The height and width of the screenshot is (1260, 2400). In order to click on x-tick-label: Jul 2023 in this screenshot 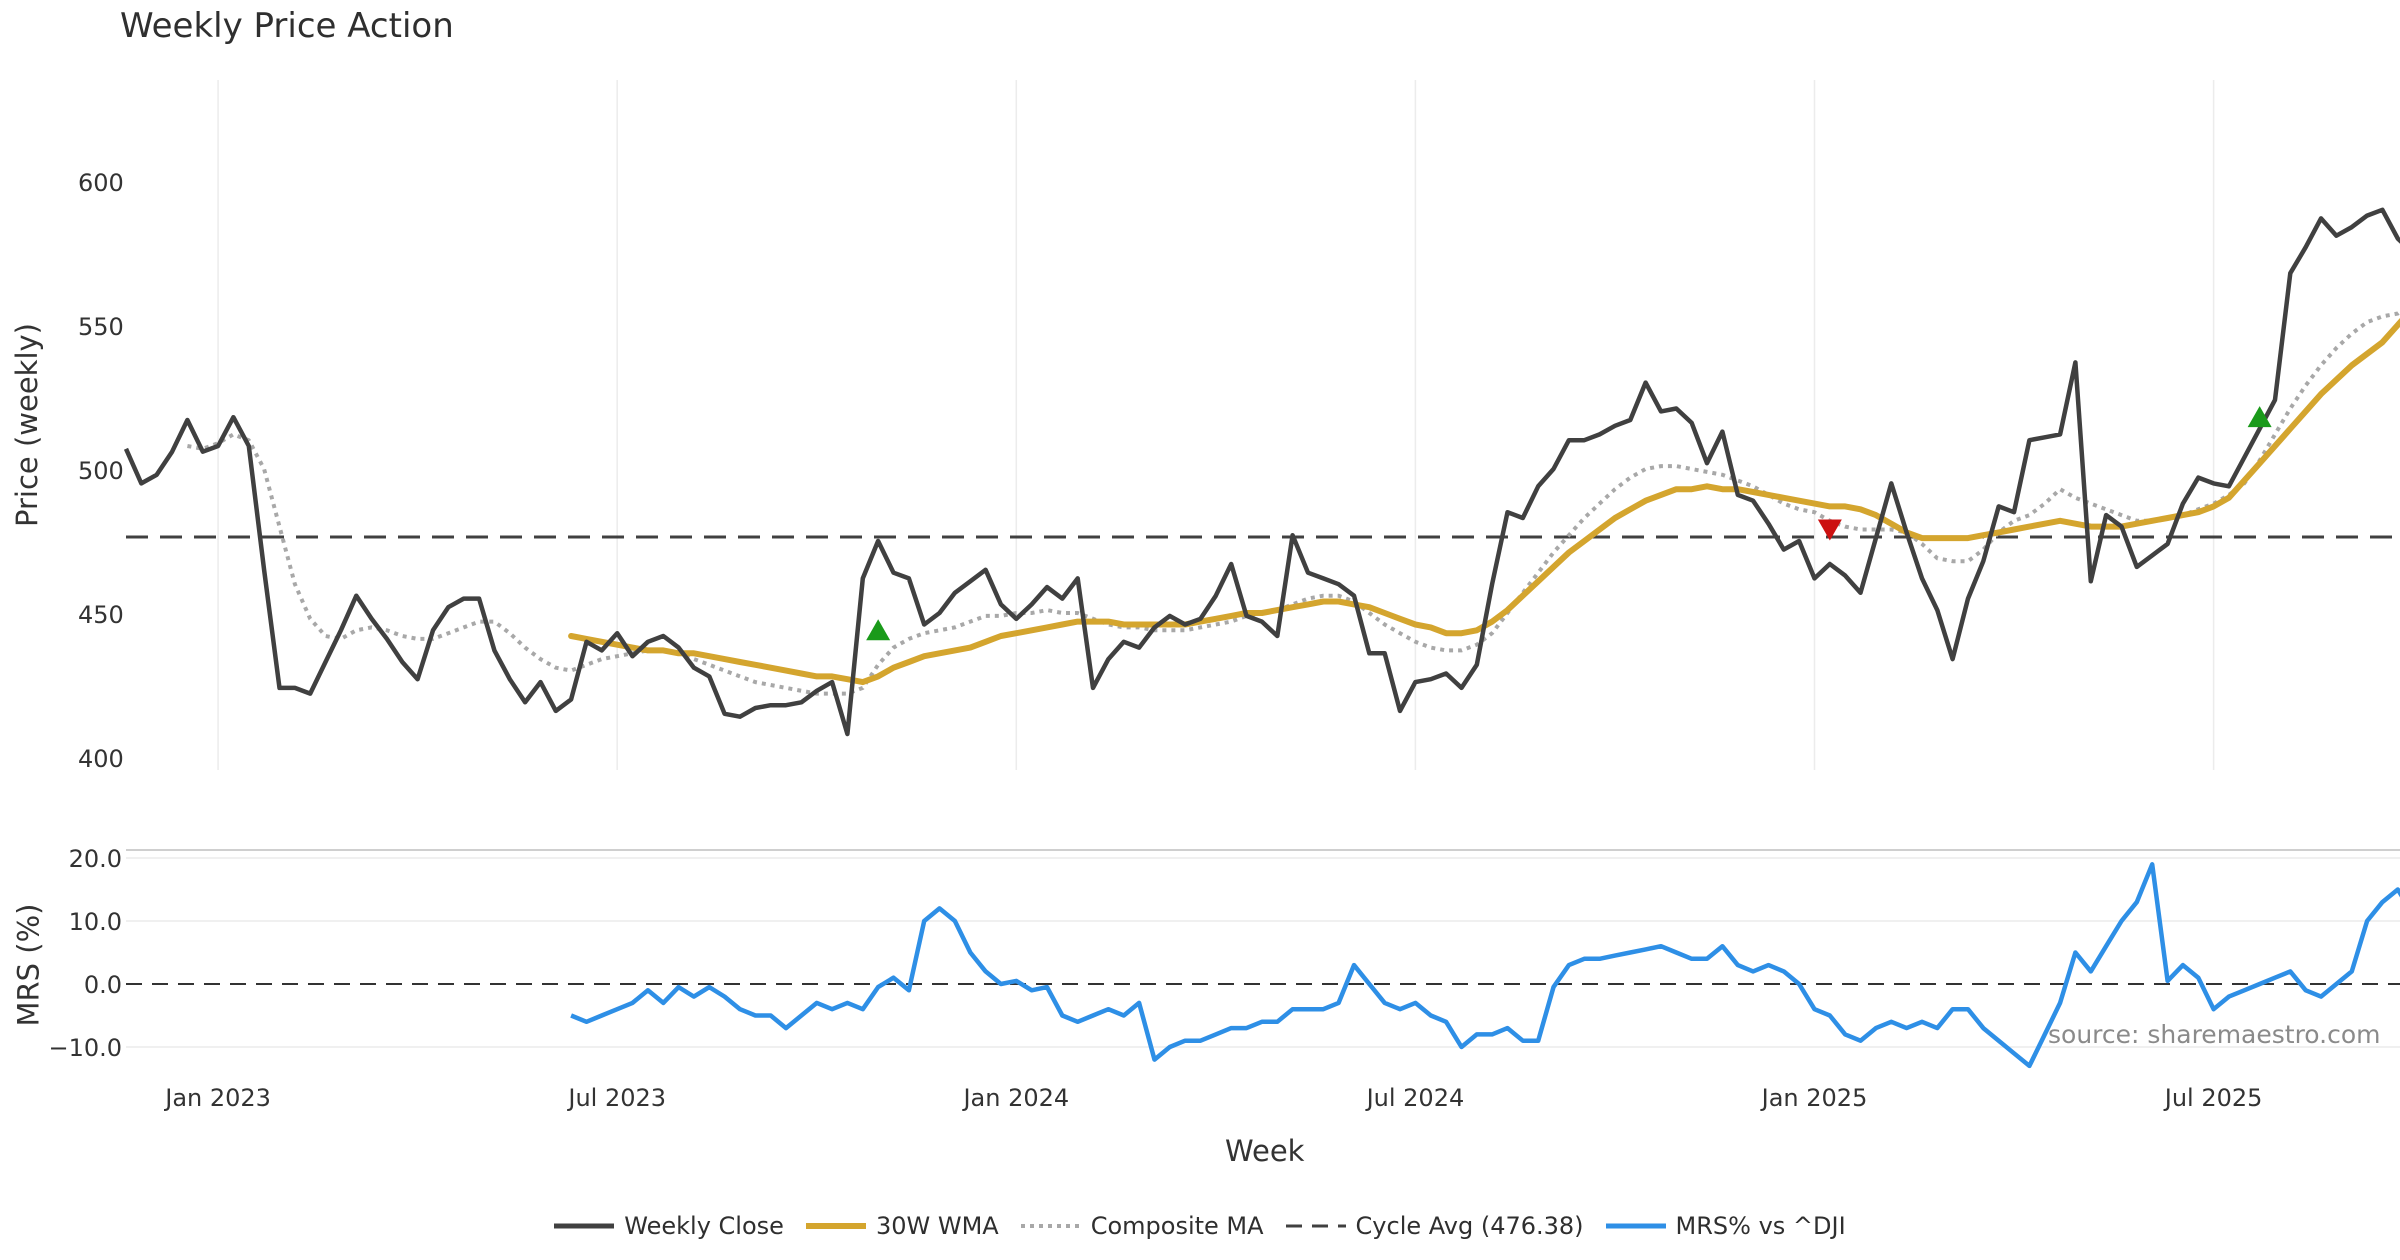, I will do `click(616, 1098)`.